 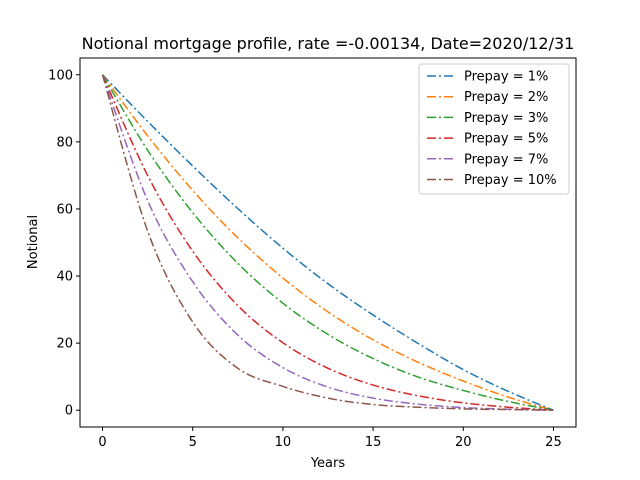 What do you see at coordinates (193, 442) in the screenshot?
I see `x-tick-label: 5` at bounding box center [193, 442].